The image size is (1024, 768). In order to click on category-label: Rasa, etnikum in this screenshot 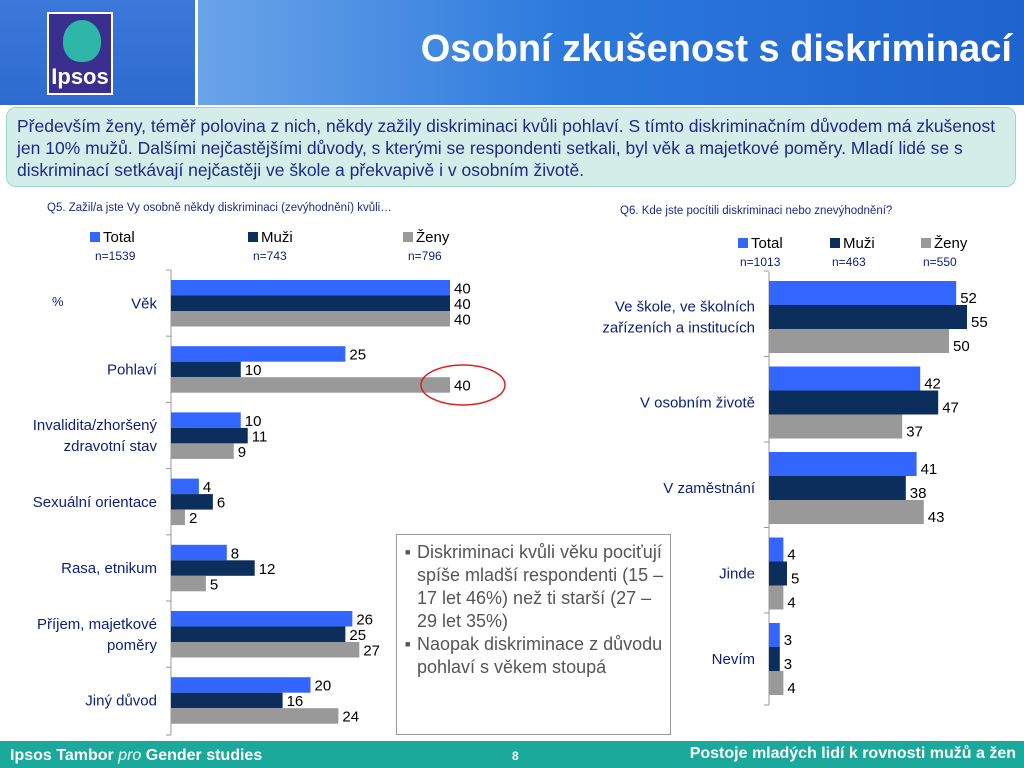, I will do `click(109, 568)`.